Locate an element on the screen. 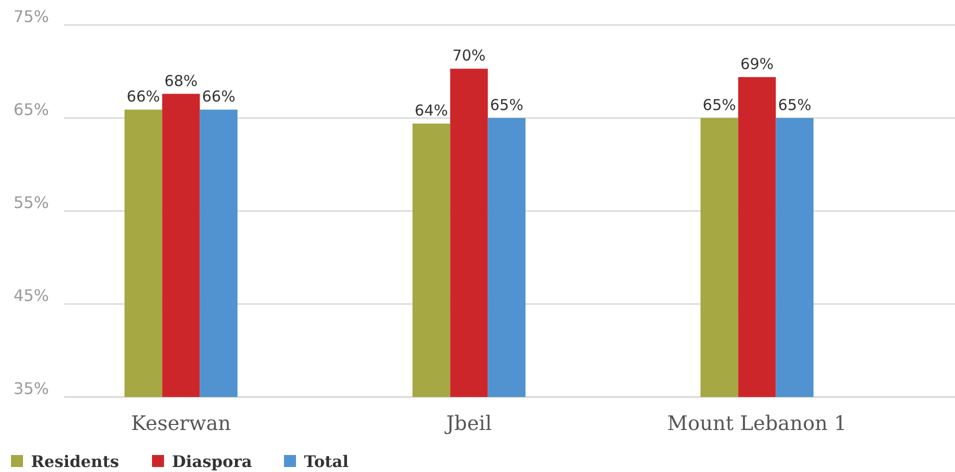 The height and width of the screenshot is (472, 955). y-tick-label: 55% is located at coordinates (31, 202).